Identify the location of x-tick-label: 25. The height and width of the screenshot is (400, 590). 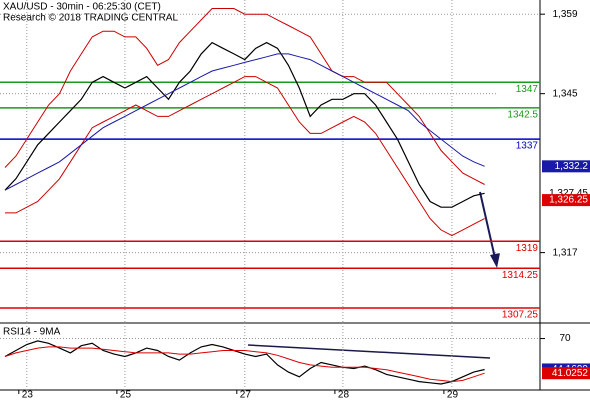
(126, 395).